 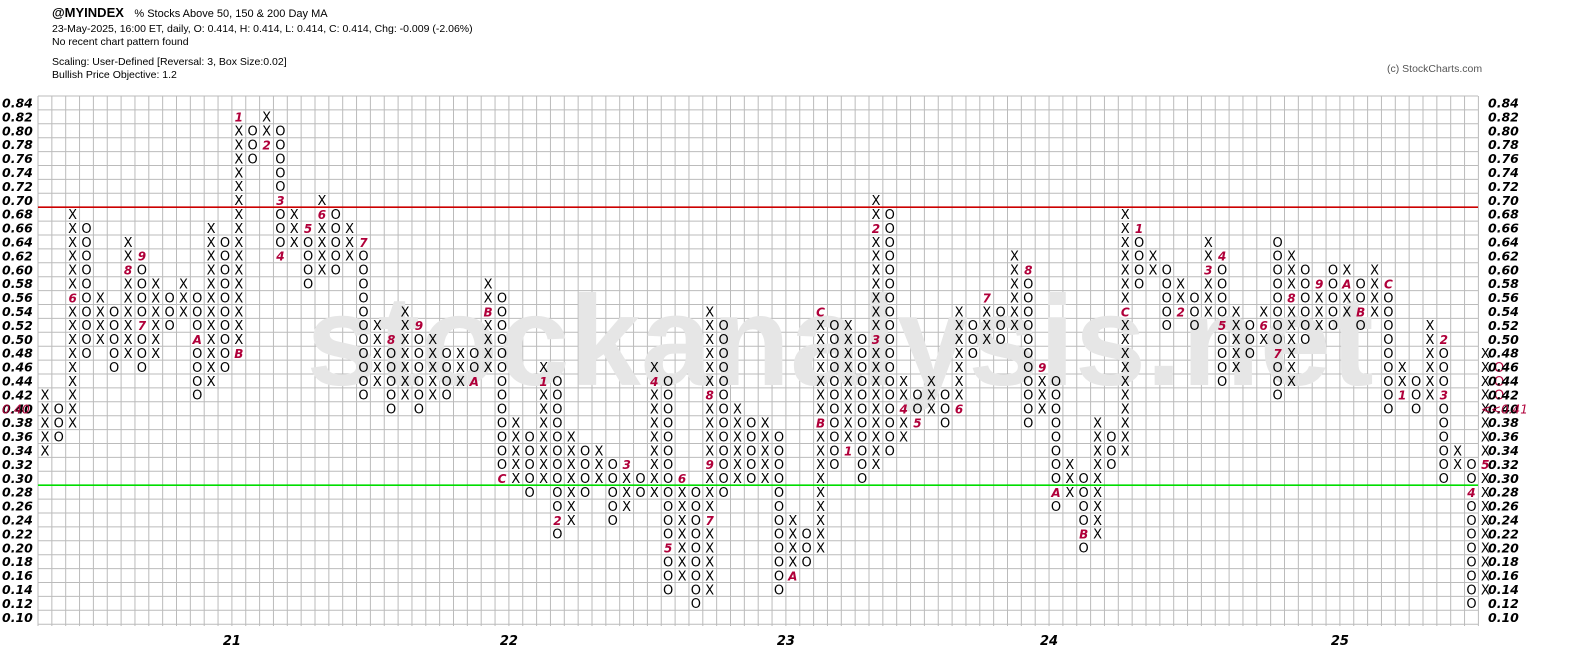 I want to click on current-value-label: 0.40, so click(x=16, y=408).